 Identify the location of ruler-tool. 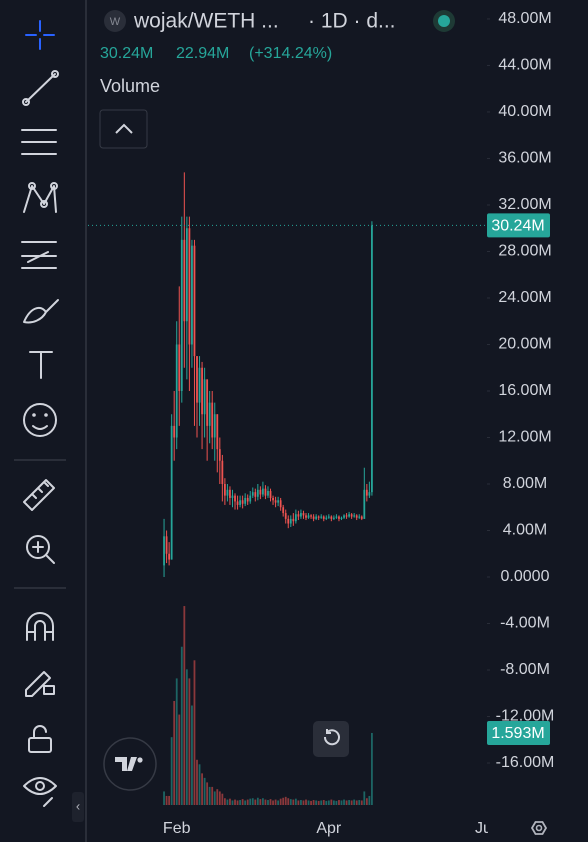
(39, 495).